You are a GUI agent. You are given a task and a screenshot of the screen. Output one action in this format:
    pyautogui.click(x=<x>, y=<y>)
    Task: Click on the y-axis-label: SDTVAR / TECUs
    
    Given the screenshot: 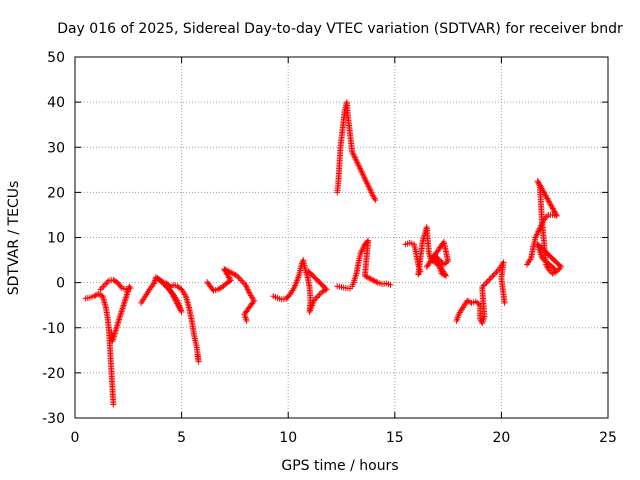 What is the action you would take?
    pyautogui.click(x=14, y=238)
    